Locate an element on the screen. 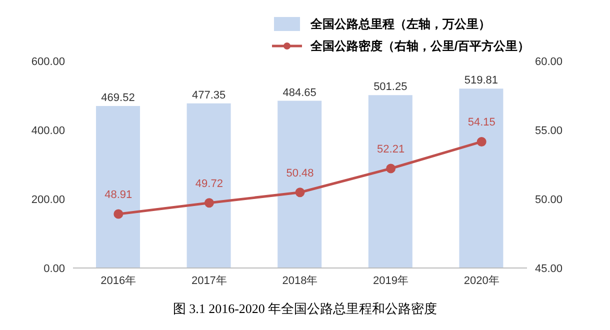 The image size is (610, 330). data-label: 469.52 is located at coordinates (118, 98).